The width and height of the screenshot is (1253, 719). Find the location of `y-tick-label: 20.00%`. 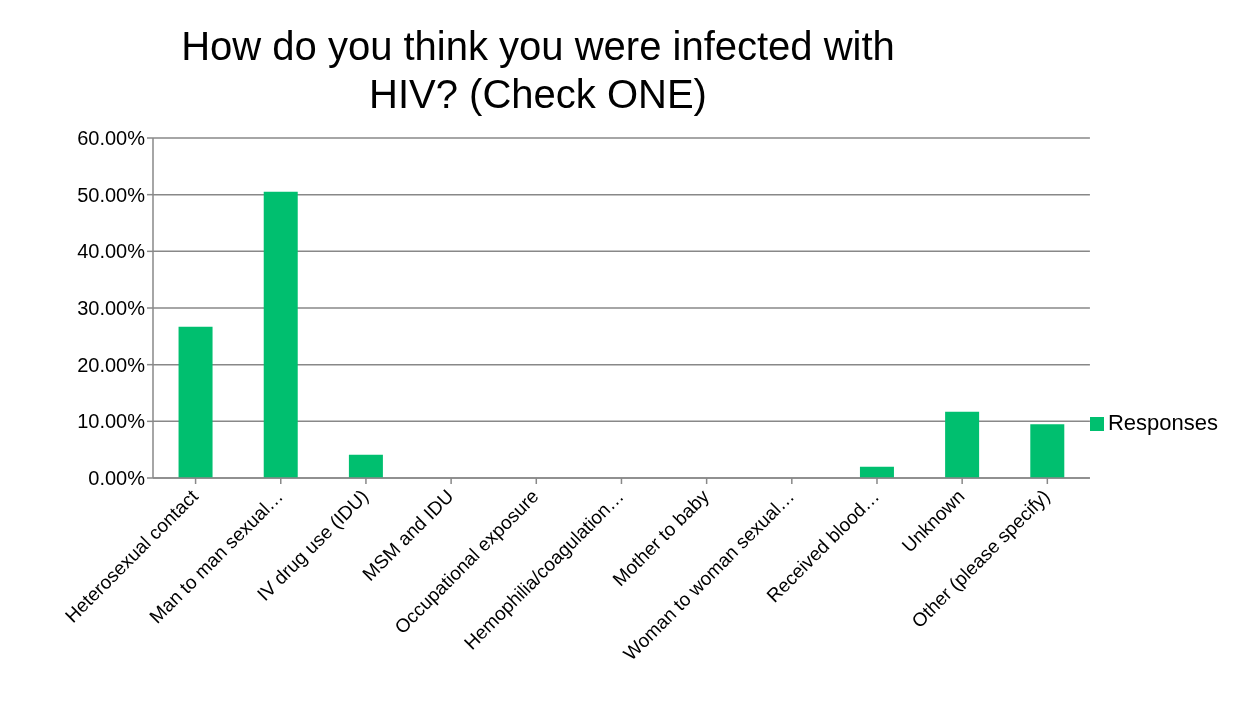

y-tick-label: 20.00% is located at coordinates (111, 364).